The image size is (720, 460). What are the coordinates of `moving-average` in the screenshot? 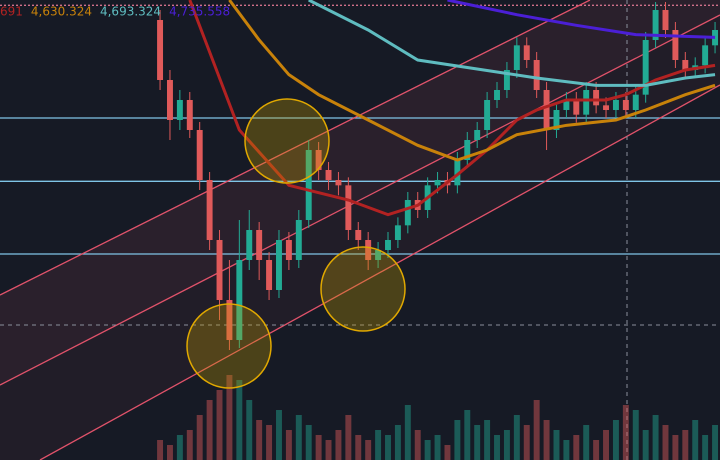 It's located at (581, 19).